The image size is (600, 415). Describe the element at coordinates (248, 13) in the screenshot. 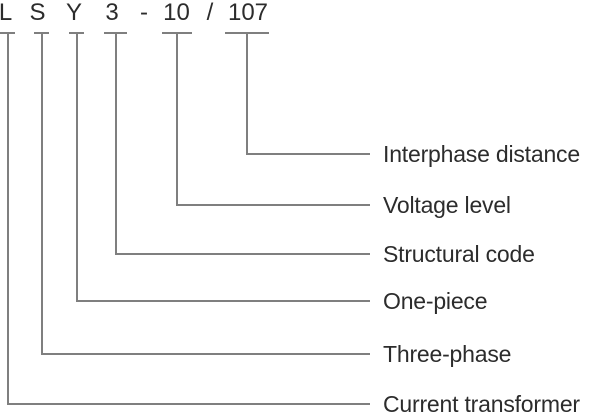

I see `model-code-part: 107` at that location.